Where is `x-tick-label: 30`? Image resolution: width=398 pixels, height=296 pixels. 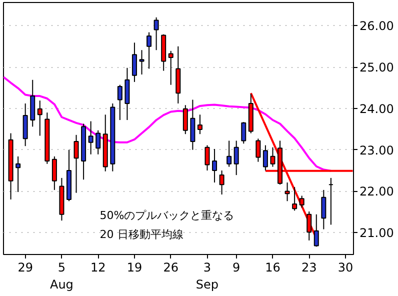
x-tick-label: 30 is located at coordinates (346, 267).